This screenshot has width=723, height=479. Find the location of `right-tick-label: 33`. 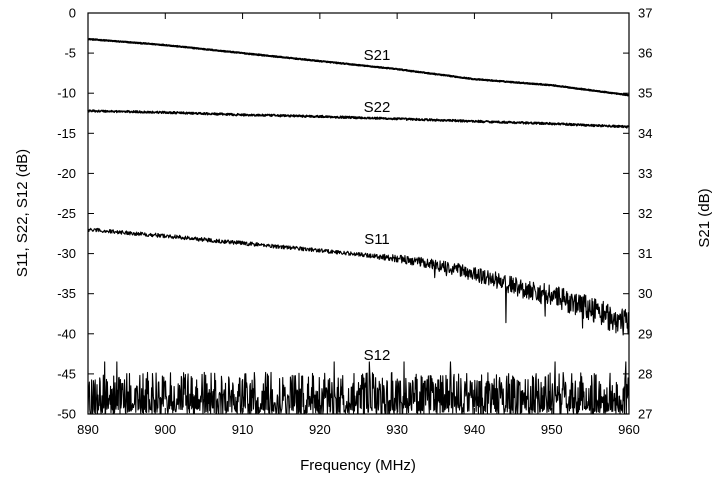

right-tick-label: 33 is located at coordinates (645, 173).